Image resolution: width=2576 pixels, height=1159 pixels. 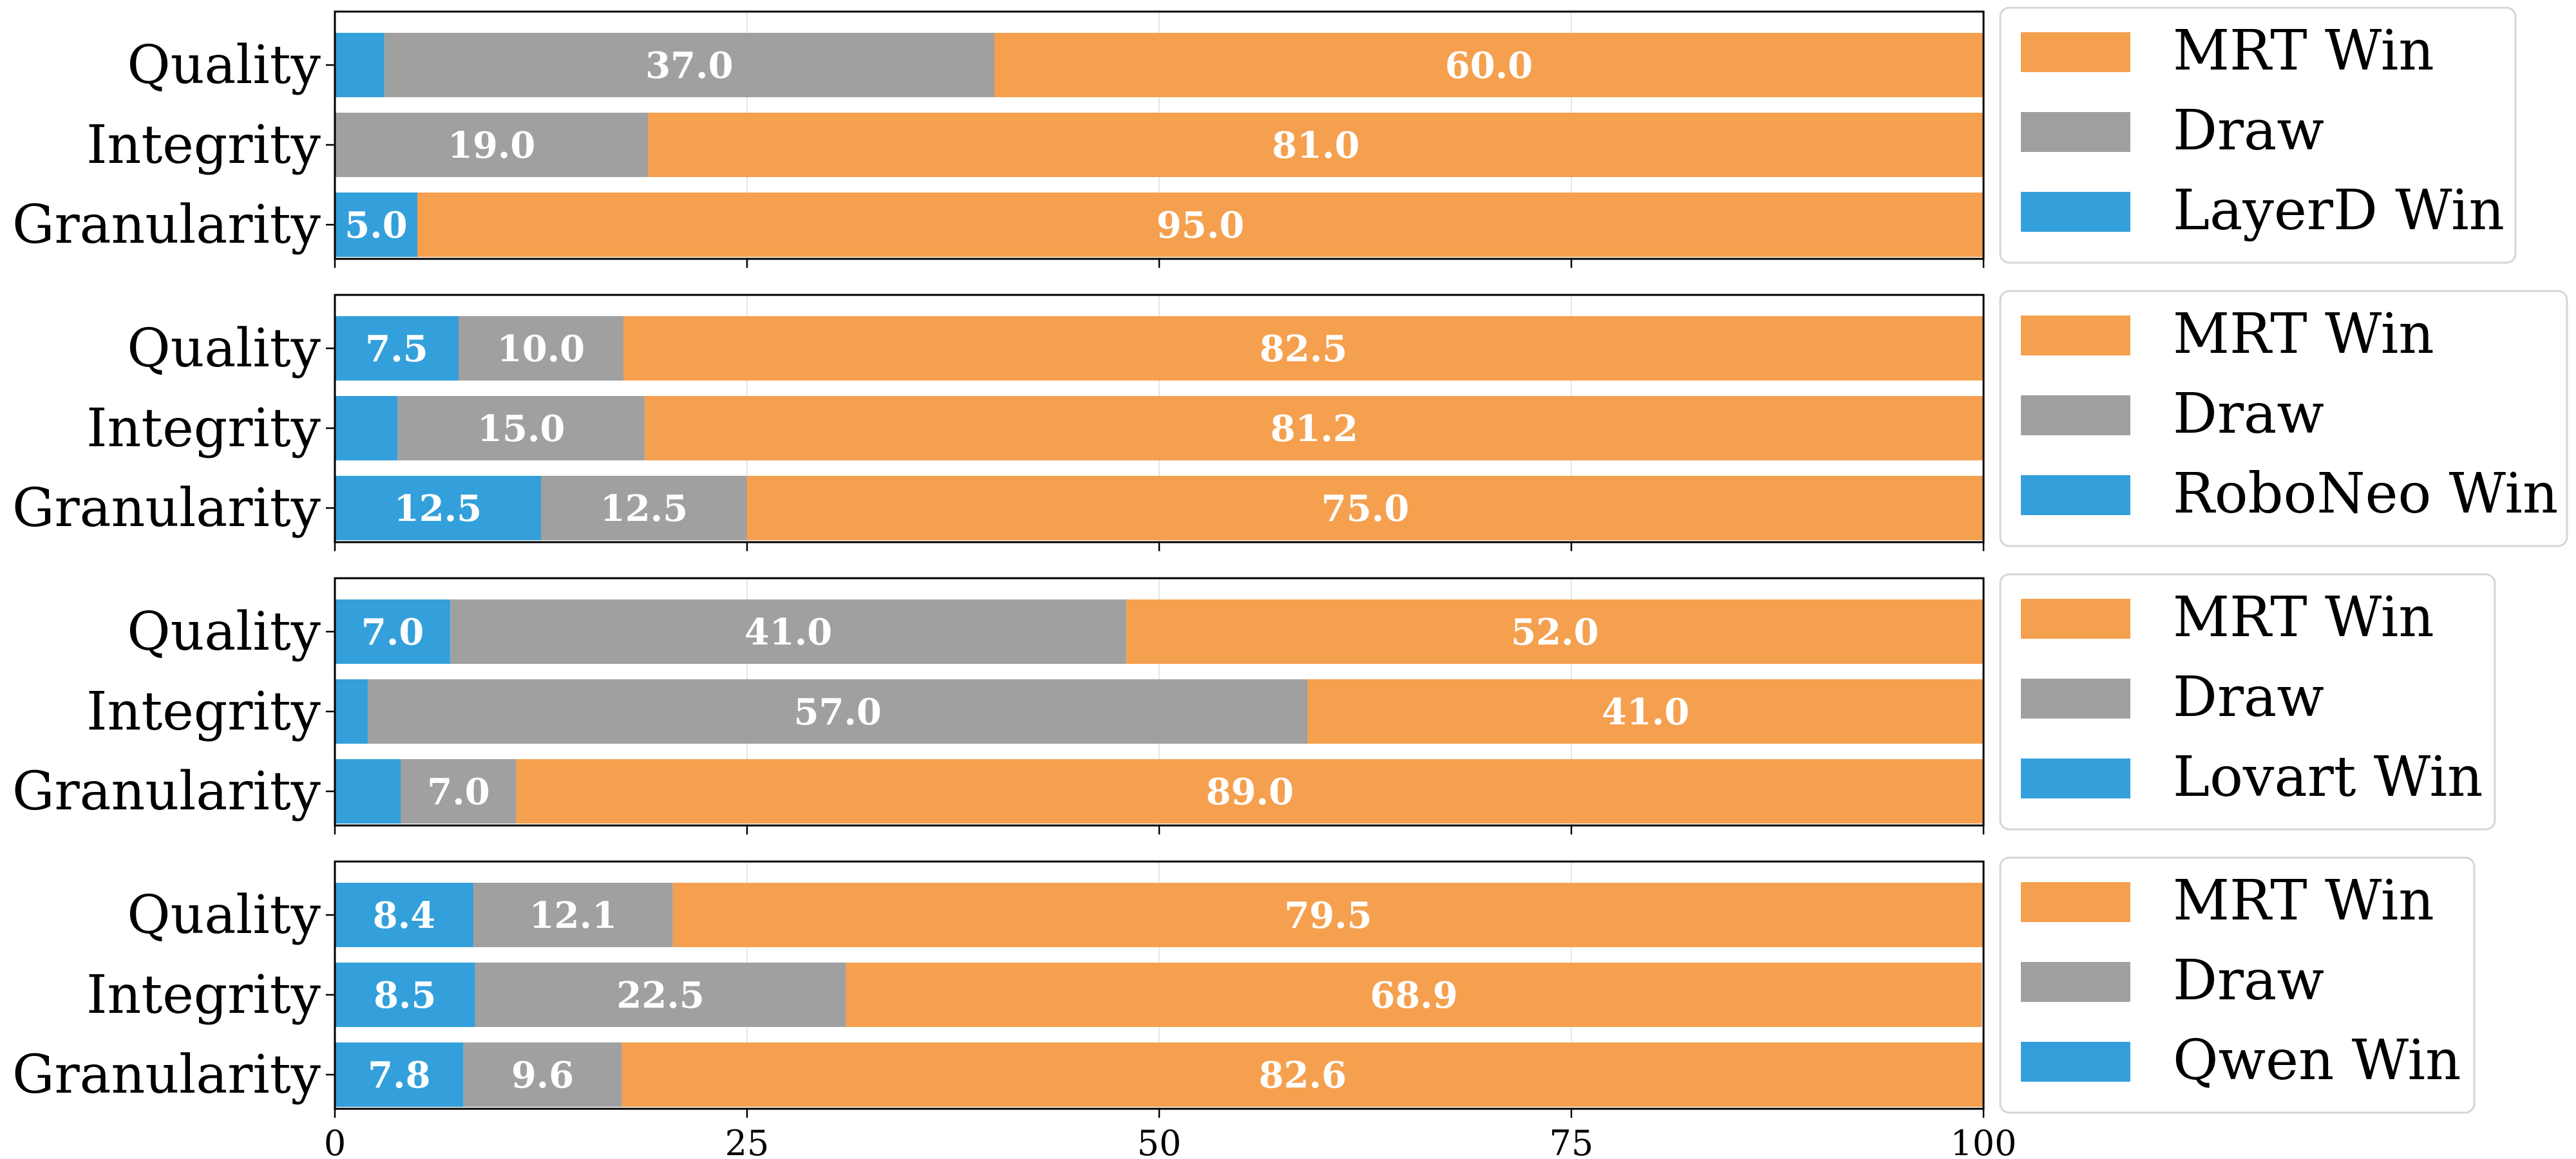 I want to click on data-label: 81.0, so click(x=1316, y=145).